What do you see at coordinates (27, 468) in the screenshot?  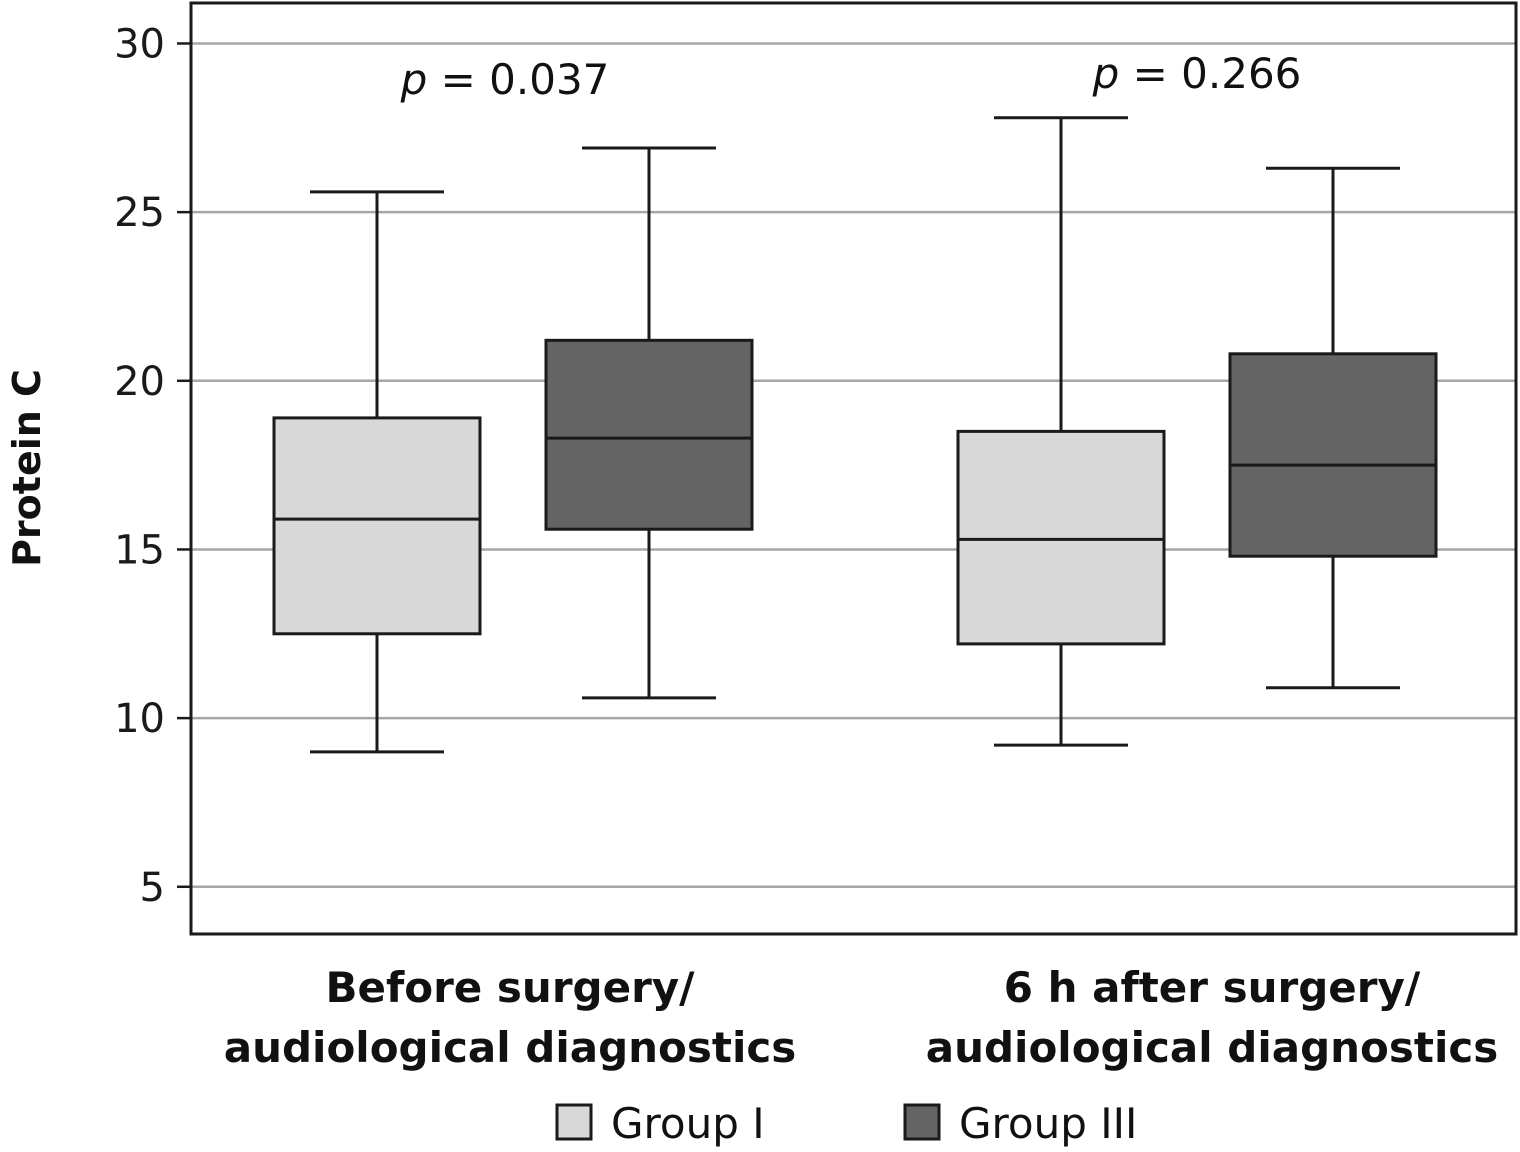 I see `y-axis-title: Protein C` at bounding box center [27, 468].